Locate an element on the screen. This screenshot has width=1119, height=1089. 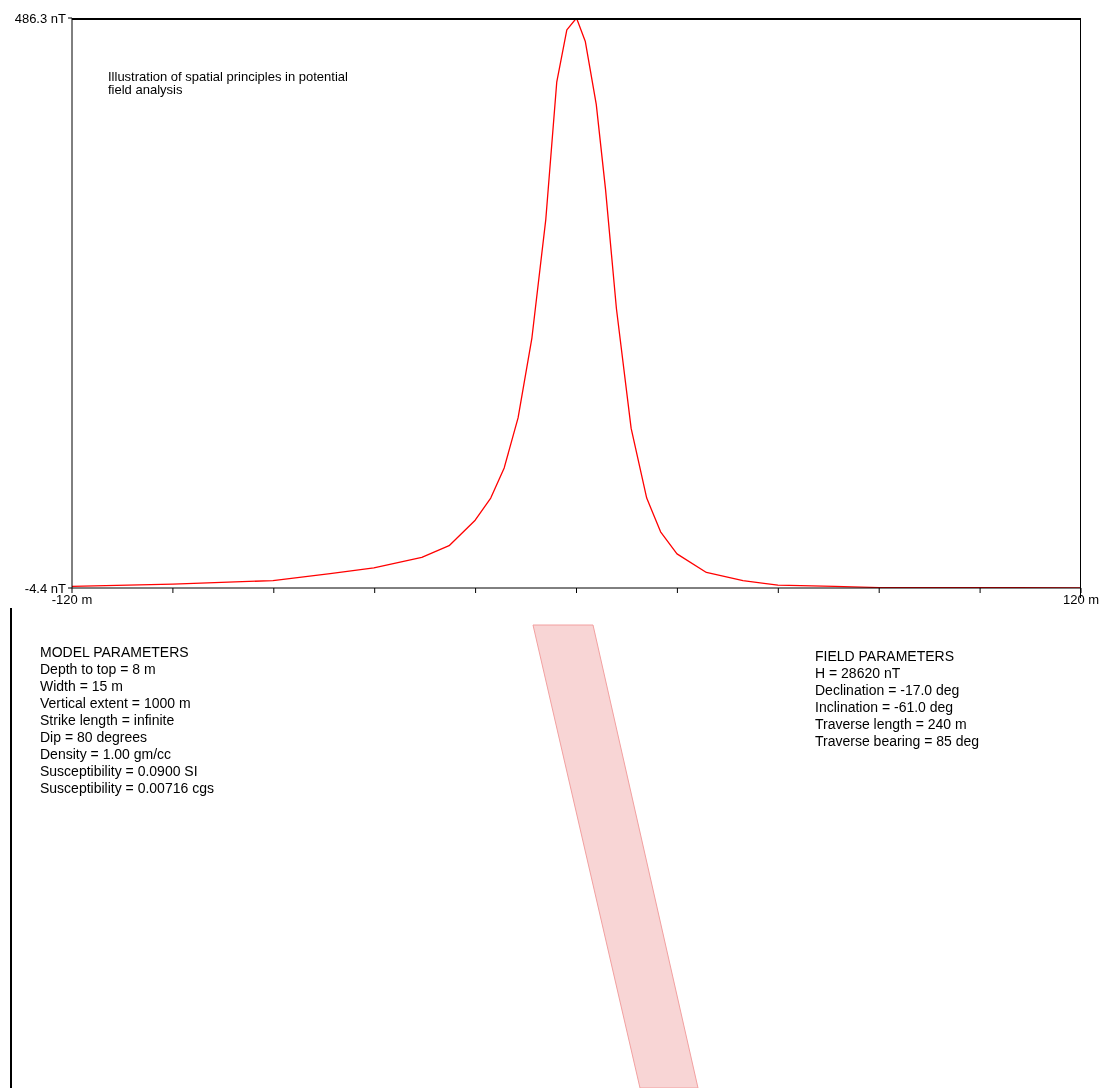
x-tick-label: 120 m is located at coordinates (1081, 600).